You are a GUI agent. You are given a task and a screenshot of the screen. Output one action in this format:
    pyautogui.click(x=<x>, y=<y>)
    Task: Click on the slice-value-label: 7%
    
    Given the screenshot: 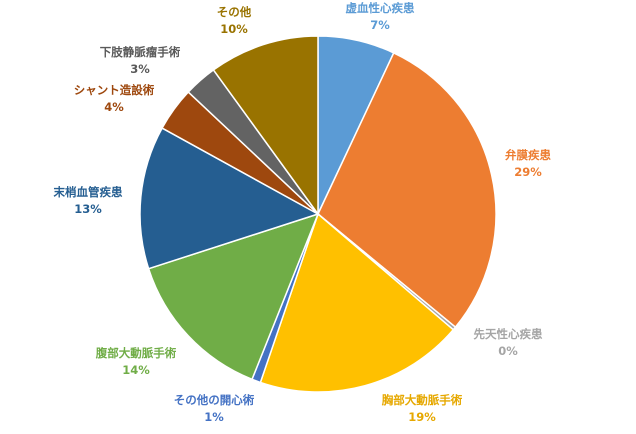 What is the action you would take?
    pyautogui.click(x=380, y=25)
    